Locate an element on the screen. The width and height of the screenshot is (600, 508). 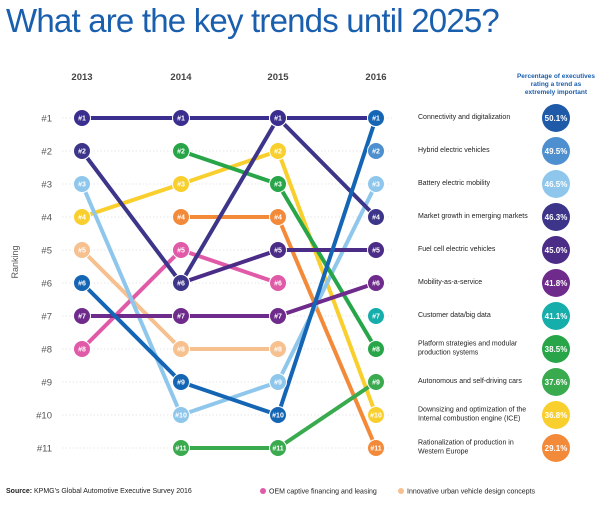
series-node: #8 is located at coordinates (181, 349).